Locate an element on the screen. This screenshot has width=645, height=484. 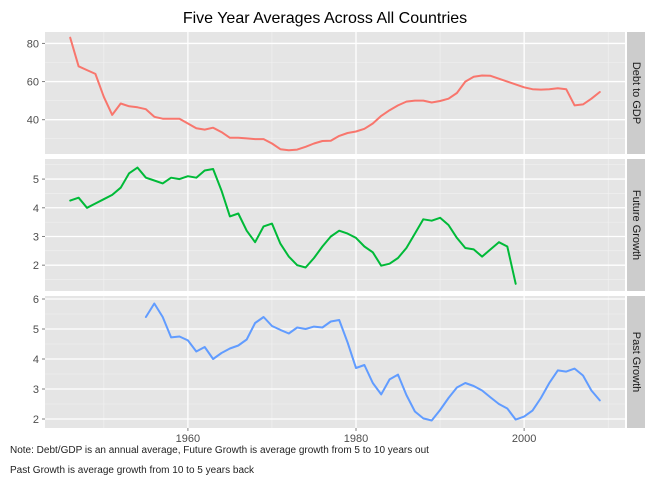
facet-strip-label: Debt to GDP is located at coordinates (636, 93).